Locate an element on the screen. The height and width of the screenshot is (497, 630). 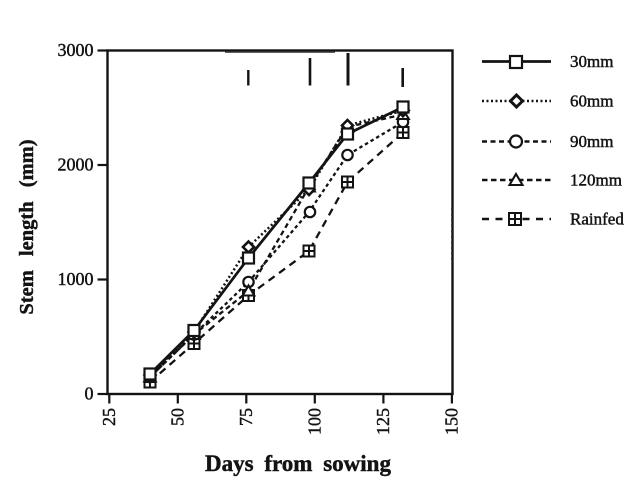
svg-text: 120mm is located at coordinates (596, 180).